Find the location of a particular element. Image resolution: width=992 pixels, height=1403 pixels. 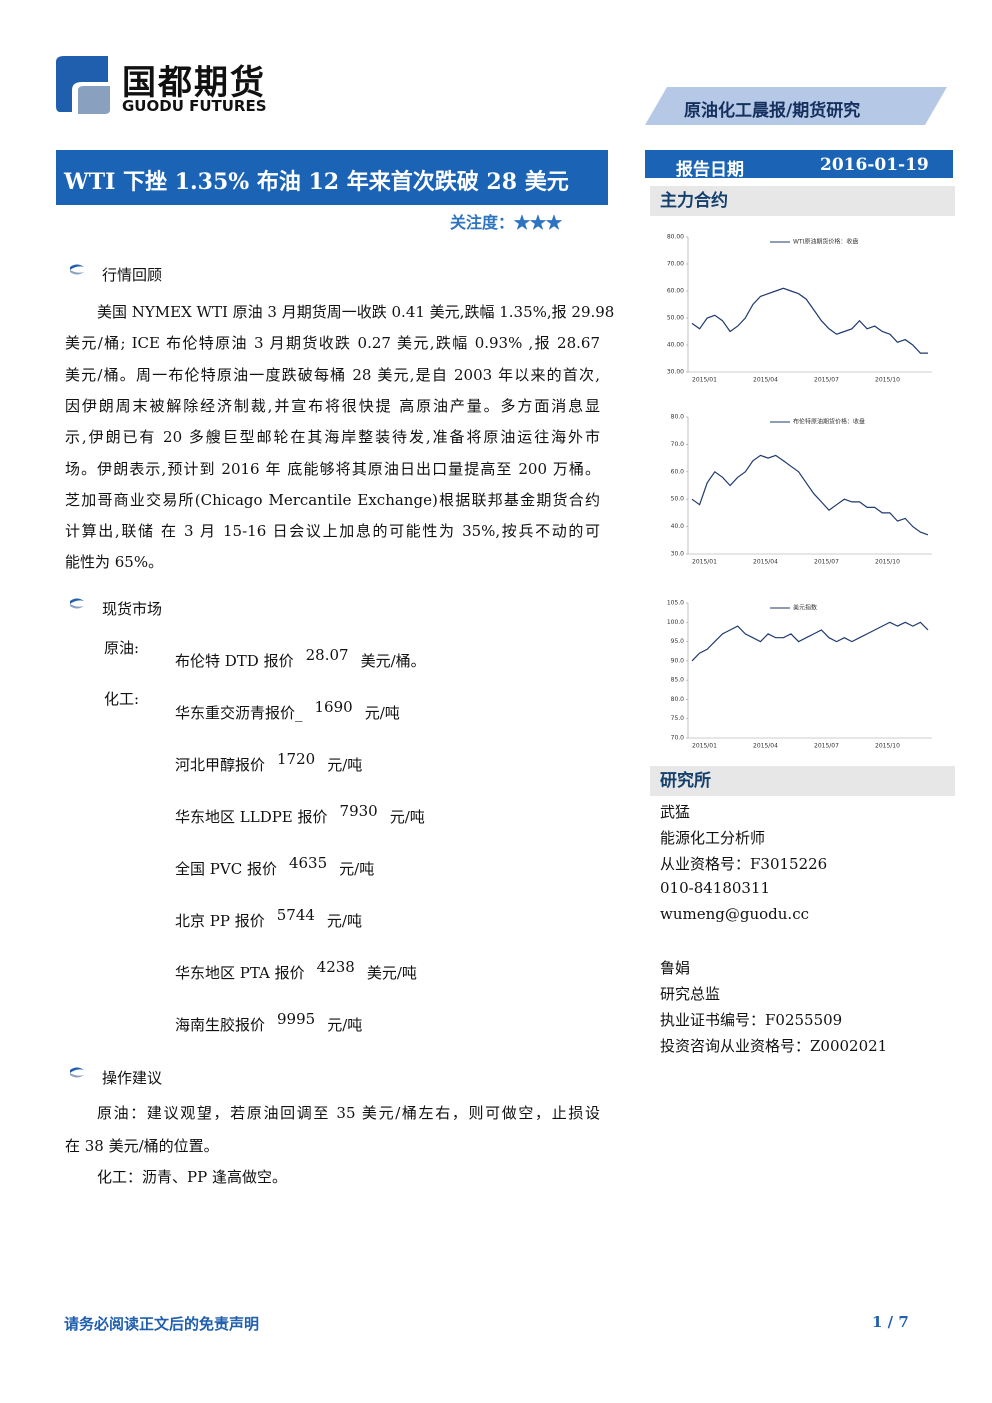

title: WTI 下挫 1.35% 布油 12 年来首次跌破 28 美元 is located at coordinates (316, 182).